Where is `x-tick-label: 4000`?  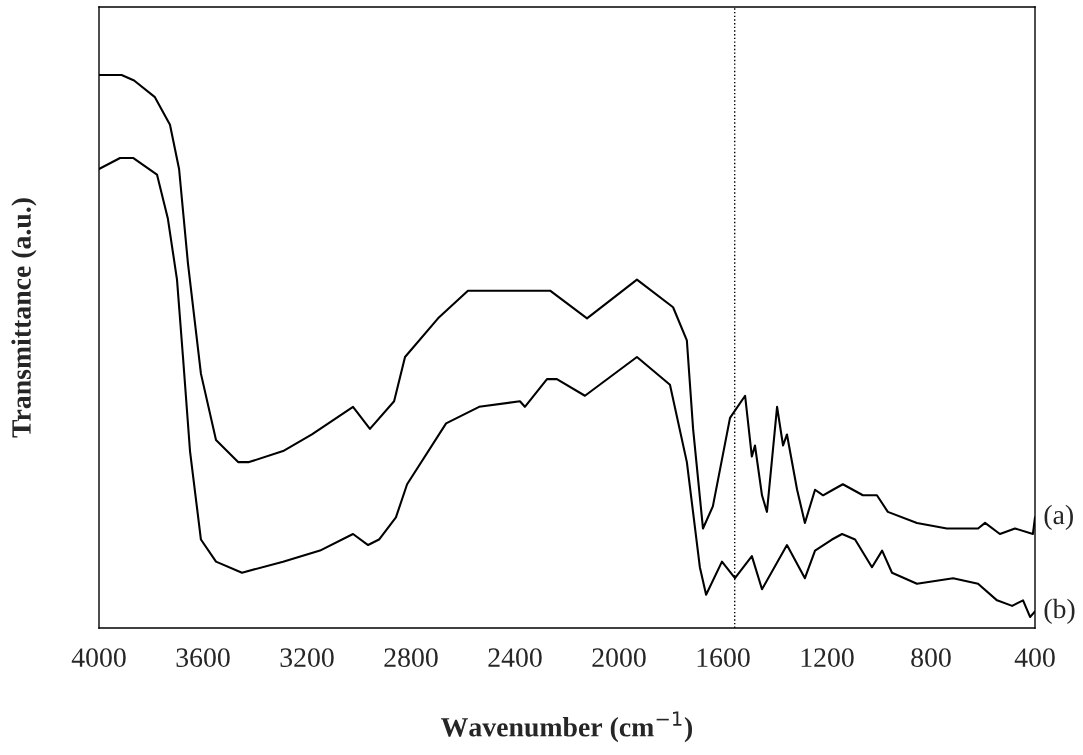 x-tick-label: 4000 is located at coordinates (98, 657).